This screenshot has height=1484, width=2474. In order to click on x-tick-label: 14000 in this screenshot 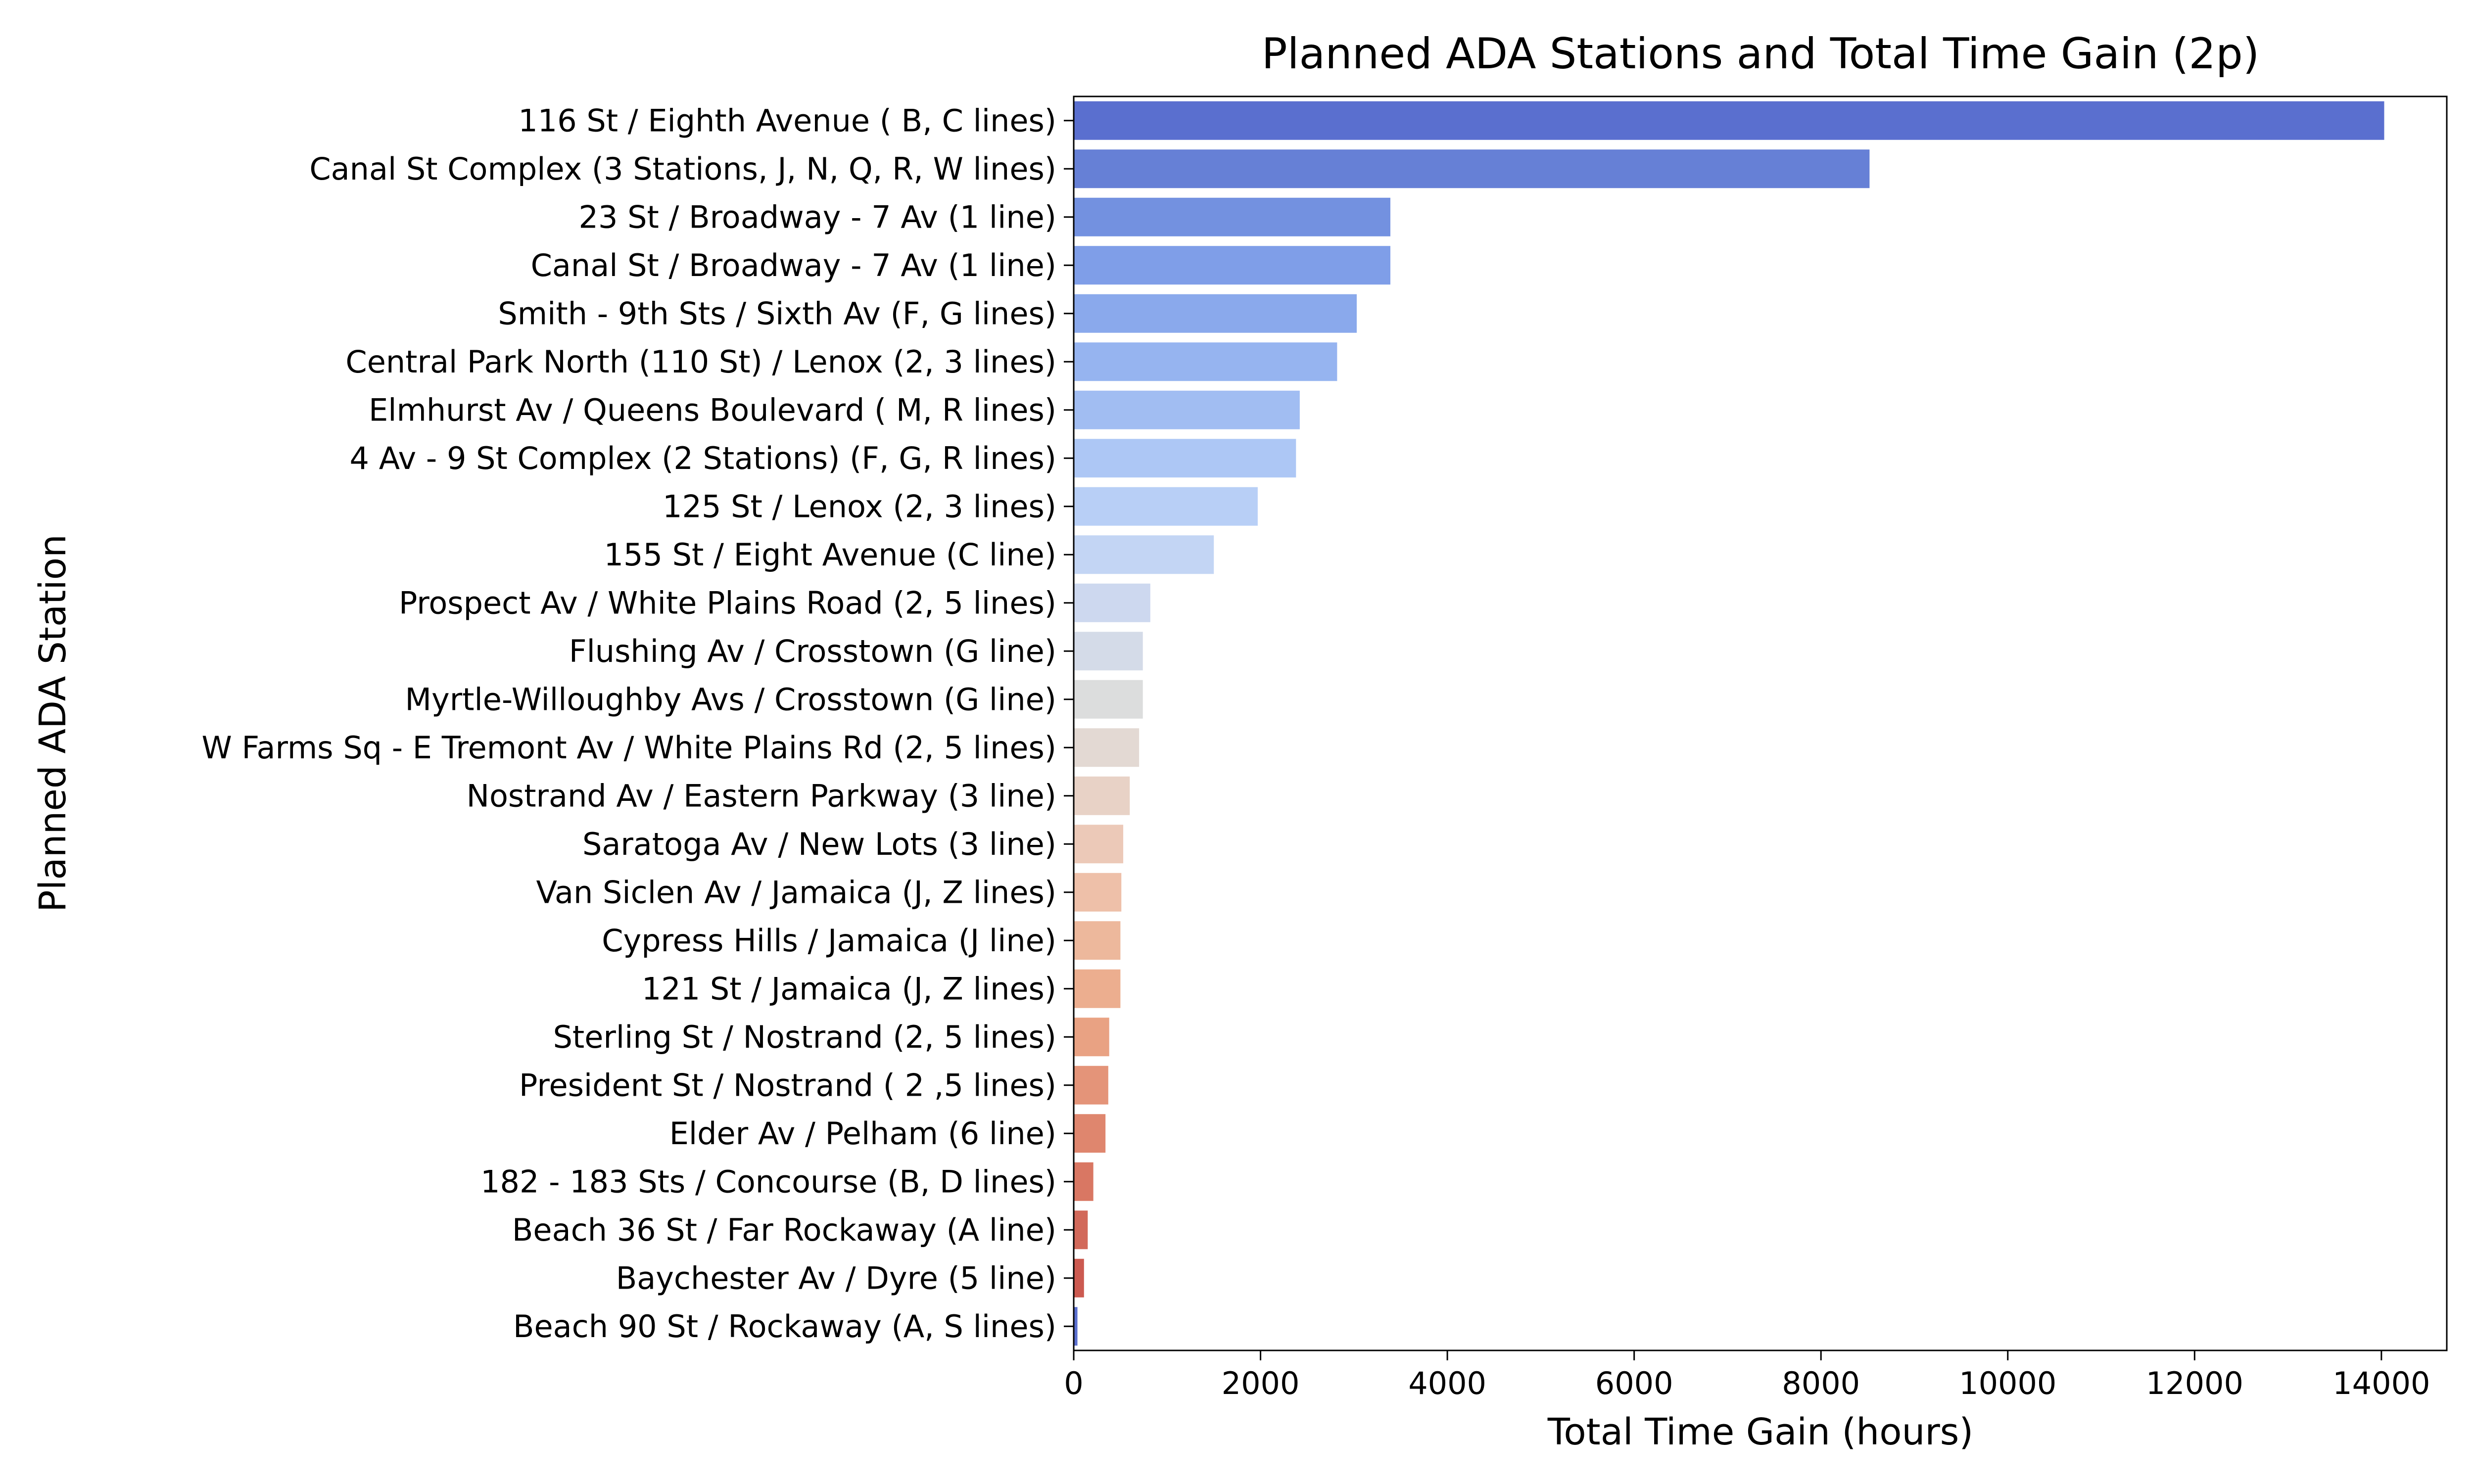, I will do `click(2381, 1383)`.